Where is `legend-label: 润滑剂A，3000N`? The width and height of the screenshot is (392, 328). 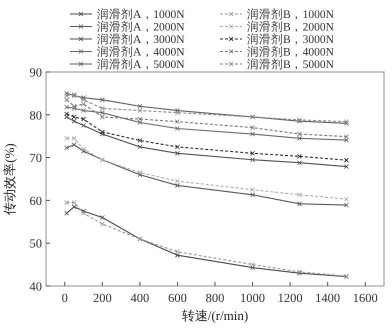 legend-label: 润滑剂A，3000N is located at coordinates (141, 39).